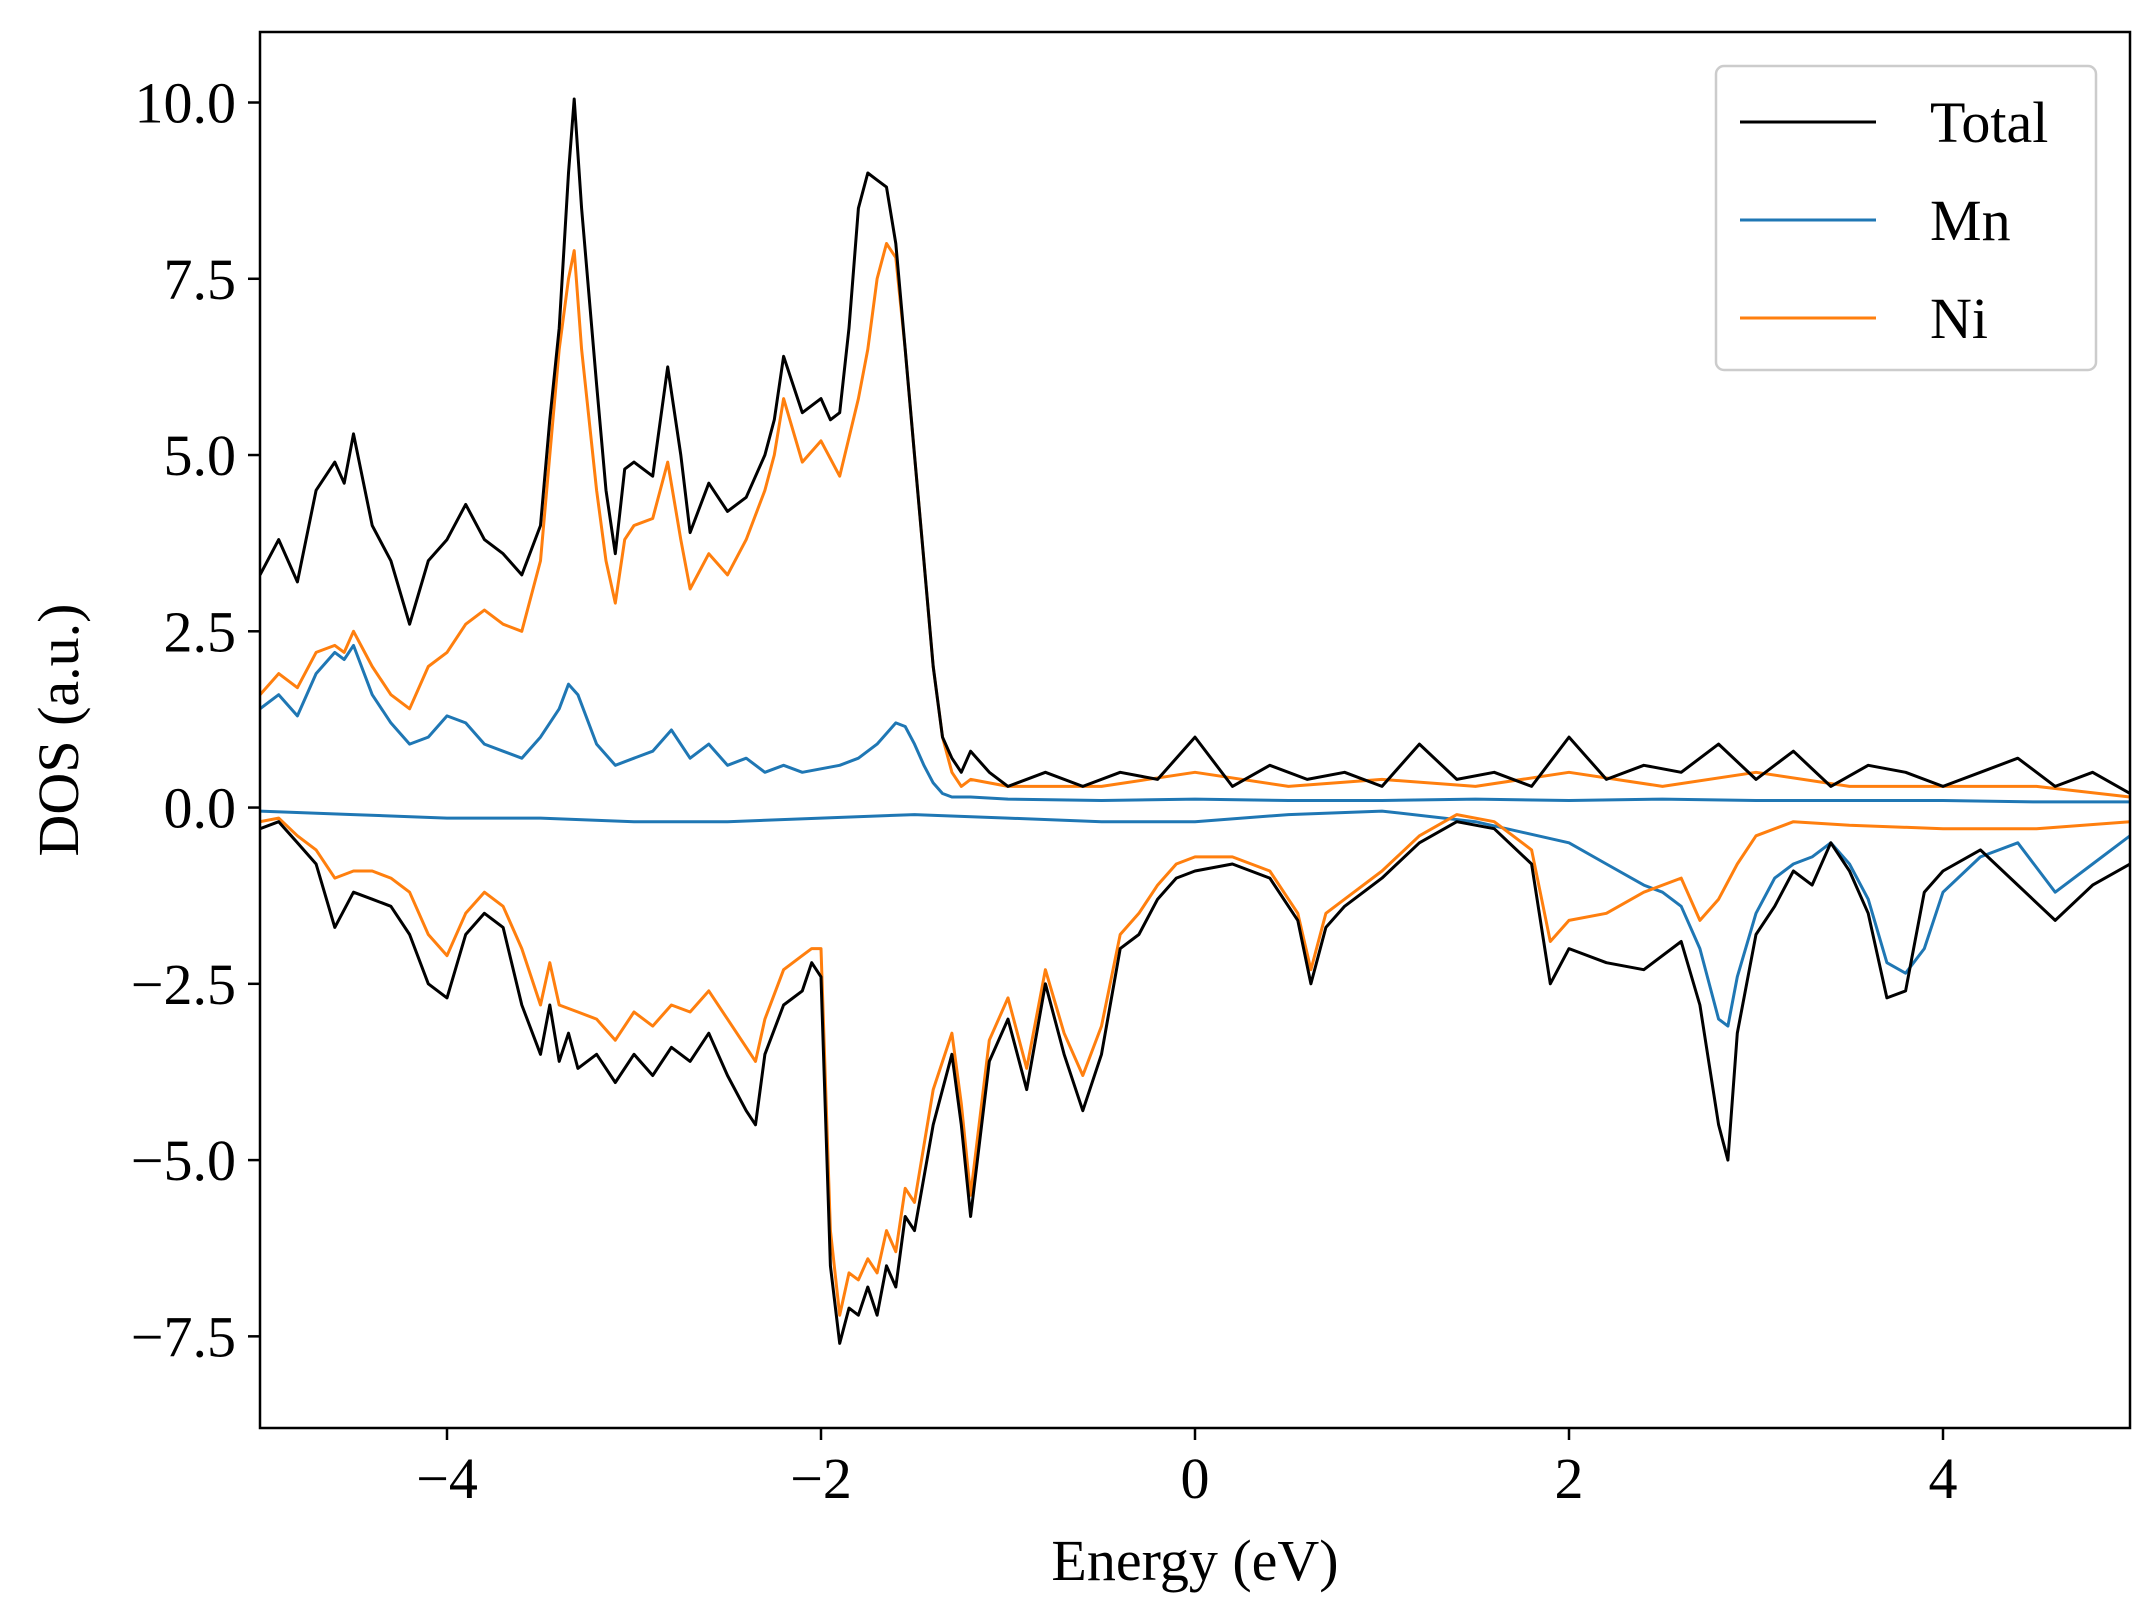  What do you see at coordinates (1989, 122) in the screenshot?
I see `legend-label-total: Total` at bounding box center [1989, 122].